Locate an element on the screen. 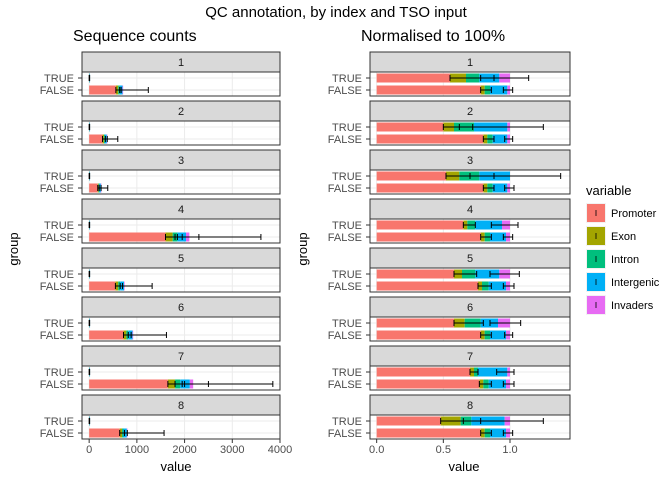 Image resolution: width=672 pixels, height=480 pixels. left-y-axis-label: group is located at coordinates (13, 248).